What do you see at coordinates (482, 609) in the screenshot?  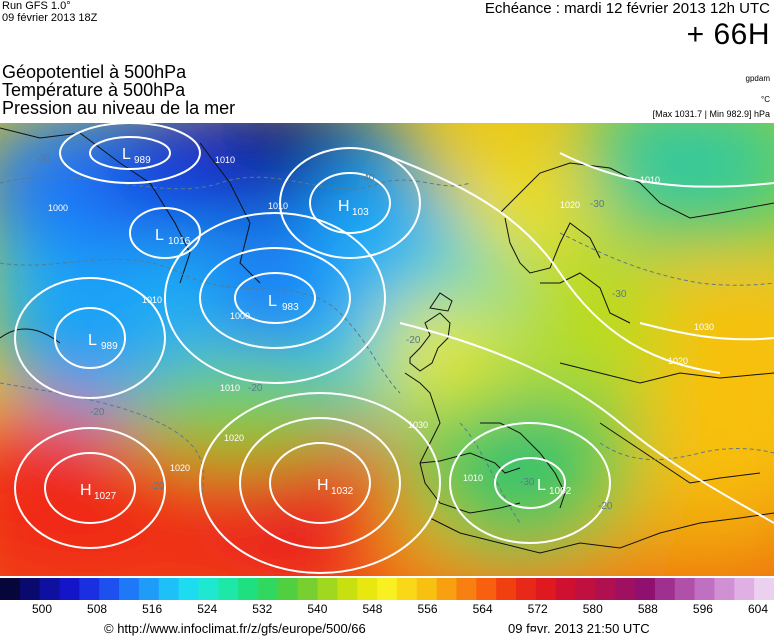 I see `color-scale-tick-label: 564` at bounding box center [482, 609].